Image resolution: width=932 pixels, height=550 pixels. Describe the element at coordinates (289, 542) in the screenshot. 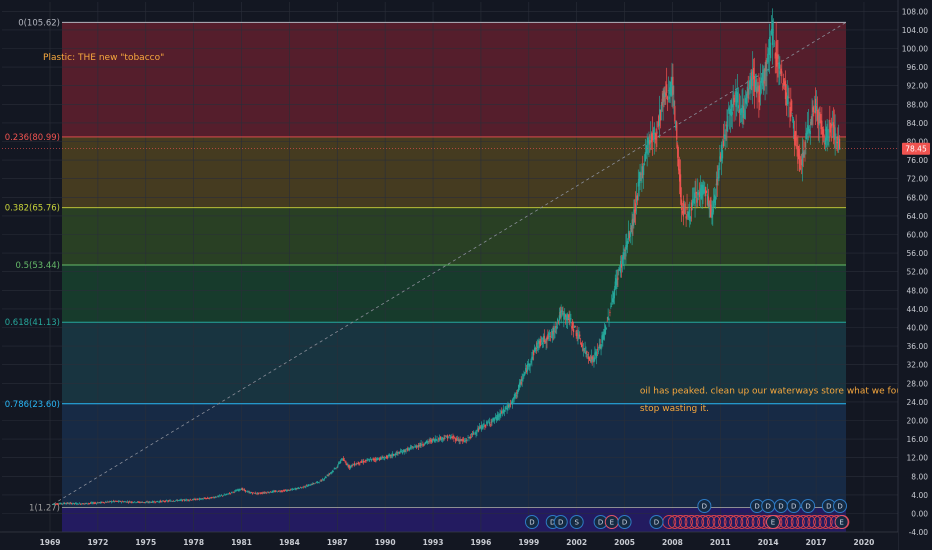

I see `x-tick-label: 1984` at that location.